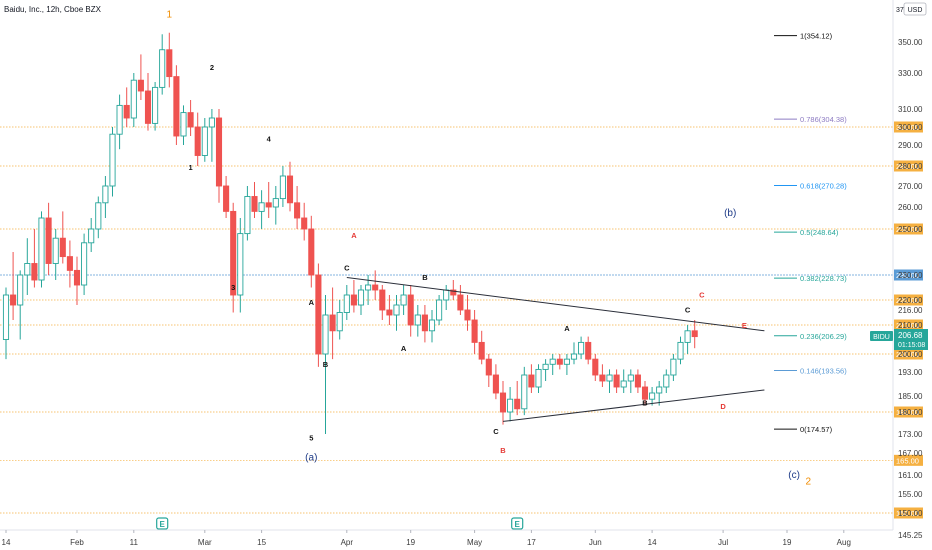 This screenshot has height=550, width=932. What do you see at coordinates (191, 167) in the screenshot?
I see `wave-label: 1` at bounding box center [191, 167].